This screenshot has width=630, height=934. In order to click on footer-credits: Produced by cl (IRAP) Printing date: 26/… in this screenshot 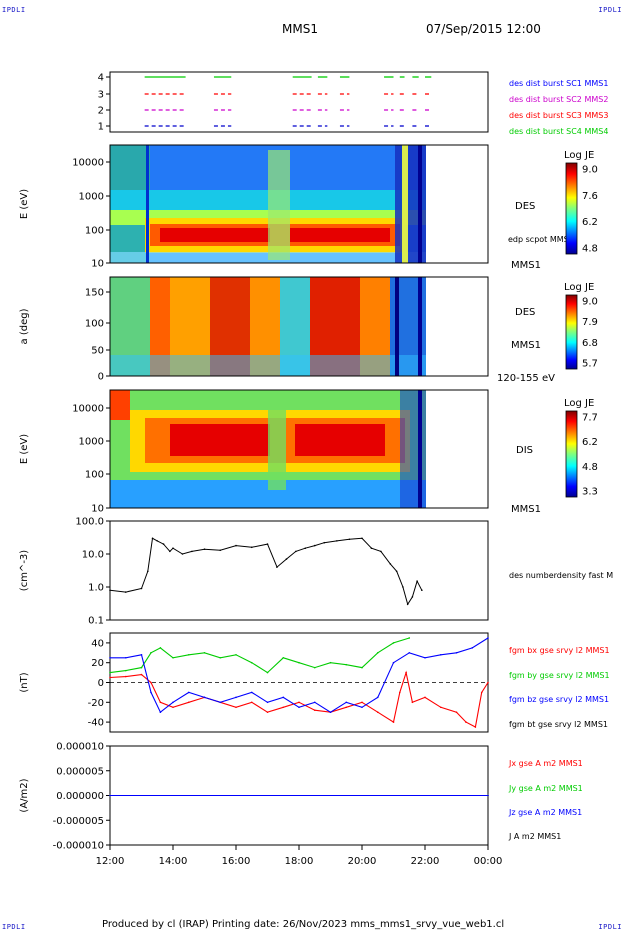, I will do `click(303, 924)`.